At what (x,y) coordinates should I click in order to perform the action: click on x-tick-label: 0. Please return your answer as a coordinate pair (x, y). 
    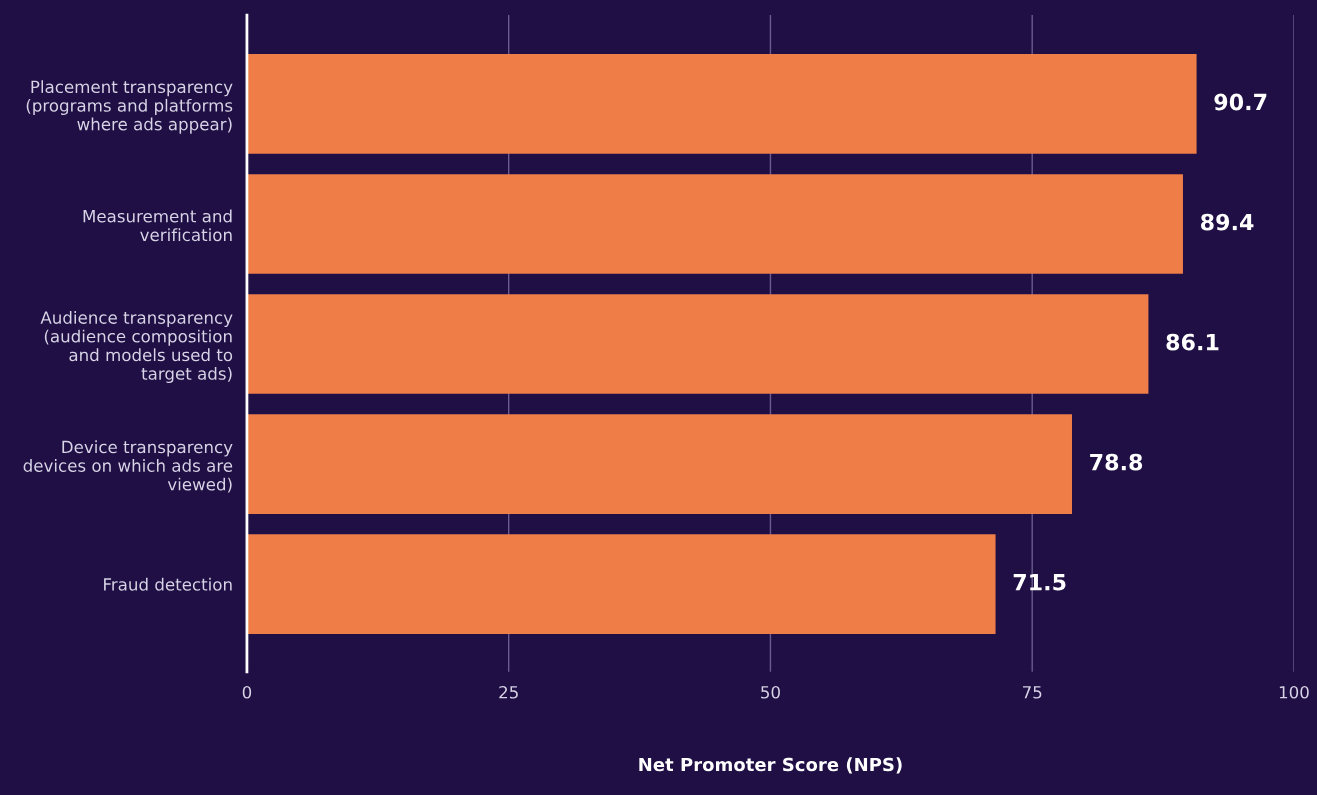
    Looking at the image, I should click on (247, 692).